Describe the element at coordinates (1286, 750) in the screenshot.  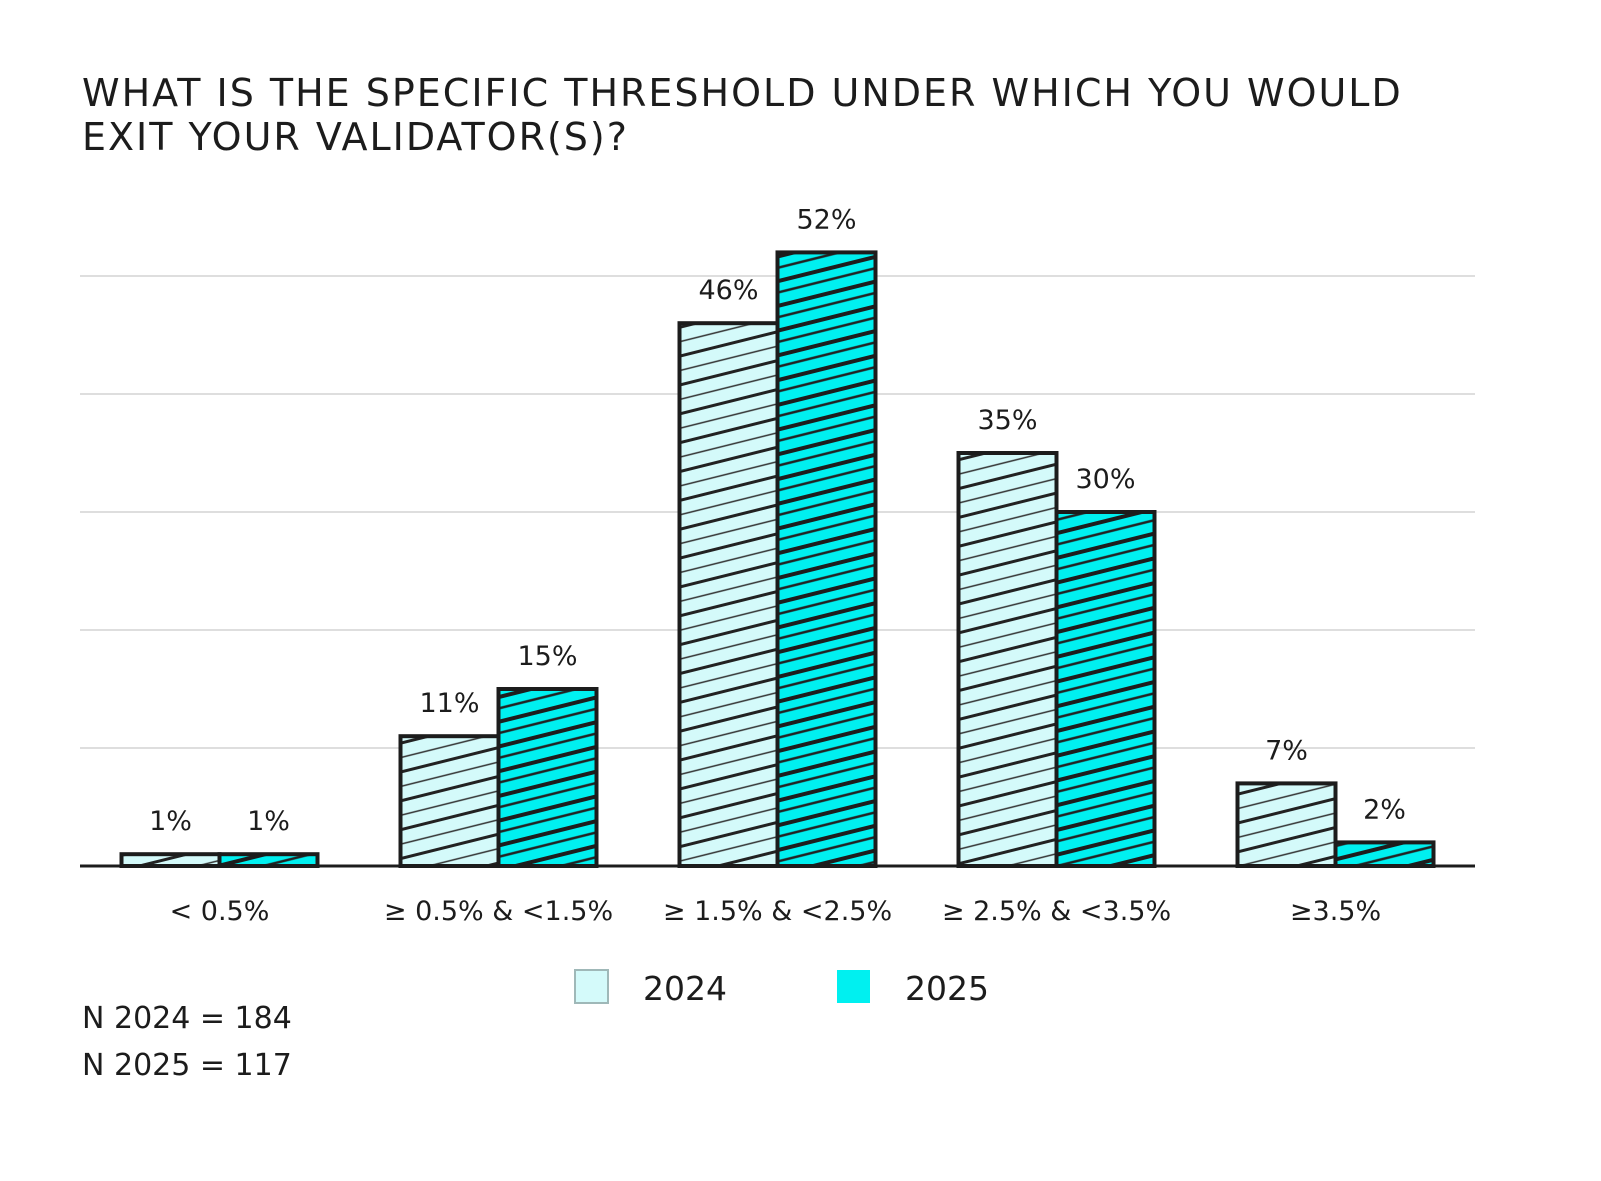
I see `data-label-2024-5: 7%` at that location.